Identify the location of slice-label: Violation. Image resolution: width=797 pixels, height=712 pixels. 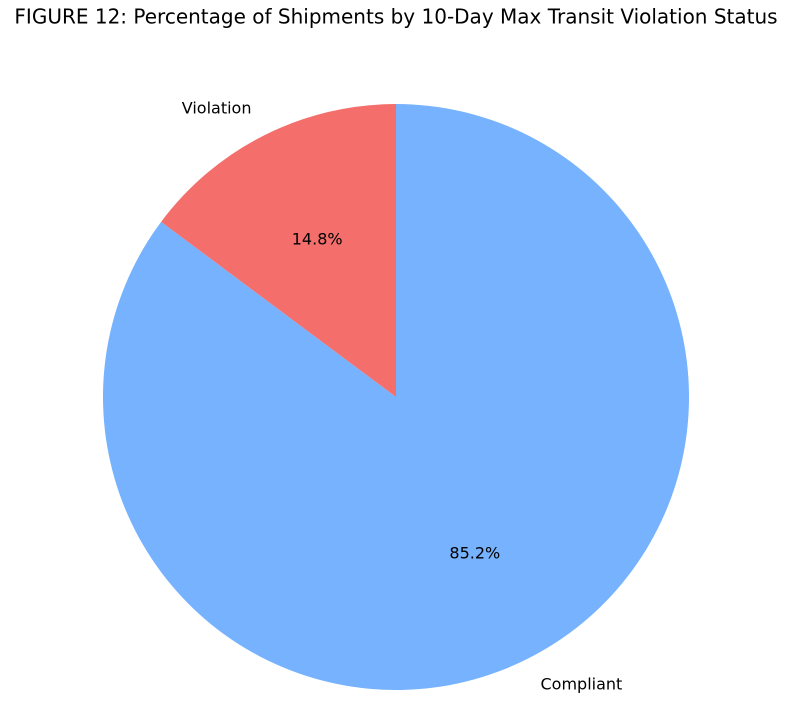
(217, 107).